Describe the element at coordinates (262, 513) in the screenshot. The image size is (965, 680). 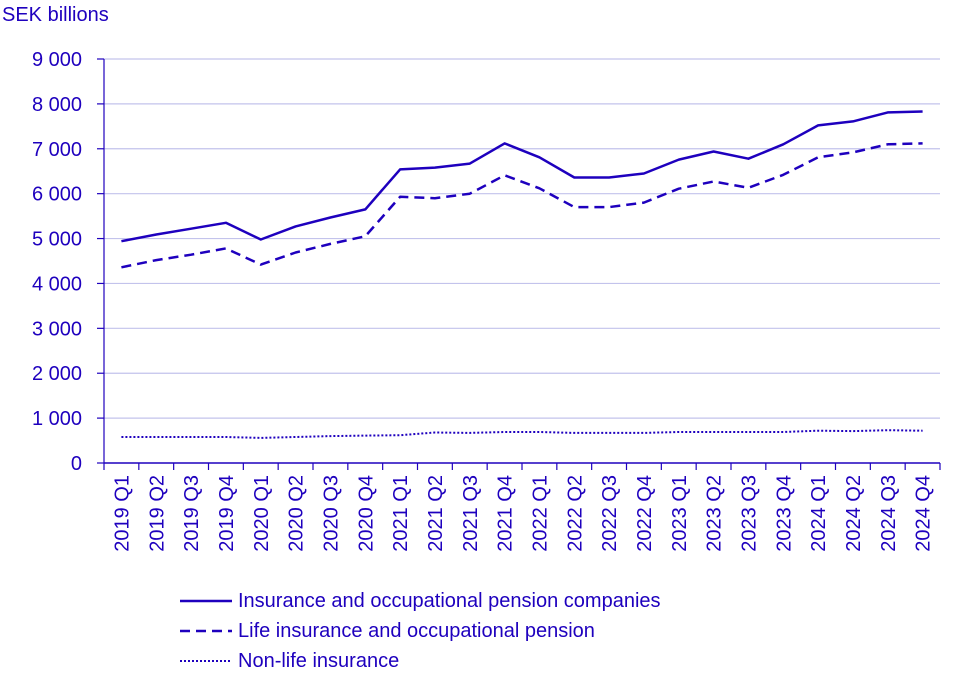
I see `x-tick-label: 2020 Q1` at that location.